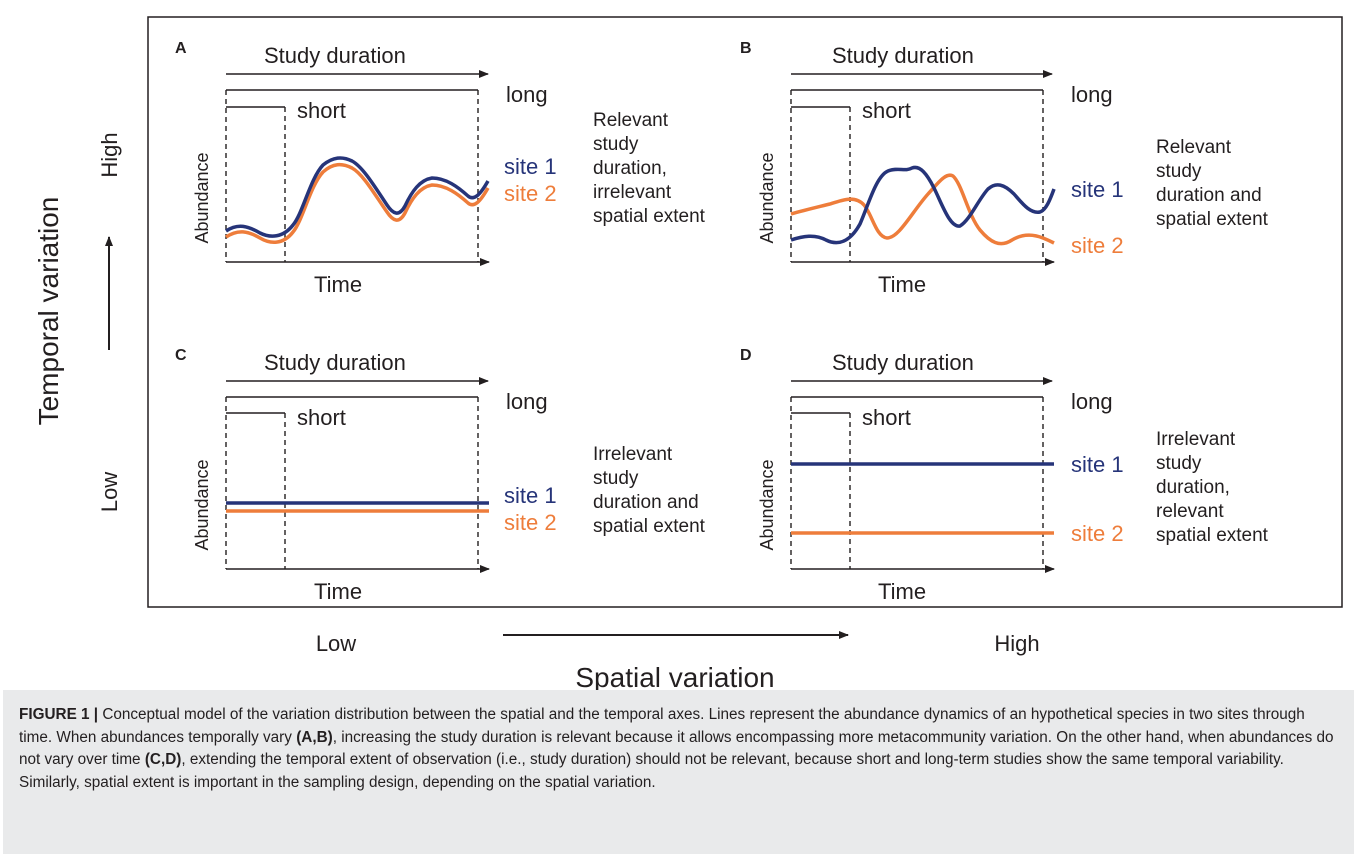 This screenshot has height=858, width=1357. Describe the element at coordinates (746, 355) in the screenshot. I see `panel-label: D` at that location.